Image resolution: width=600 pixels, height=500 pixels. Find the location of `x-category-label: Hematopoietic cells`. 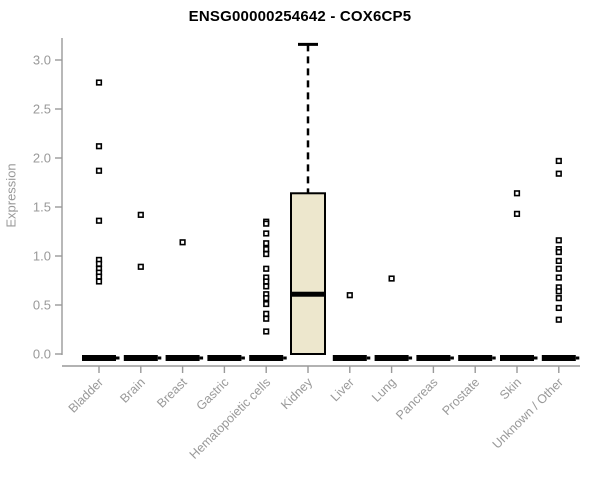

x-category-label: Hematopoietic cells is located at coordinates (230, 418).